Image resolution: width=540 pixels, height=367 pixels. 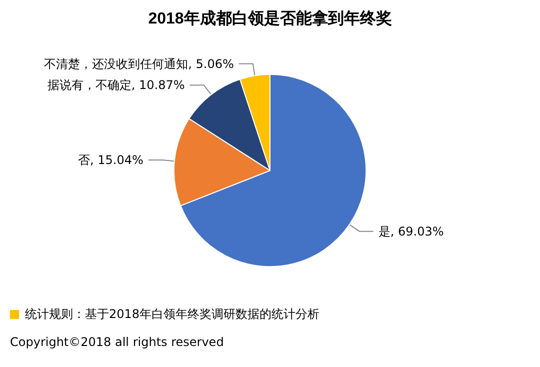 I want to click on slice-label: 据说有，不确定, 10.87%, so click(x=116, y=85).